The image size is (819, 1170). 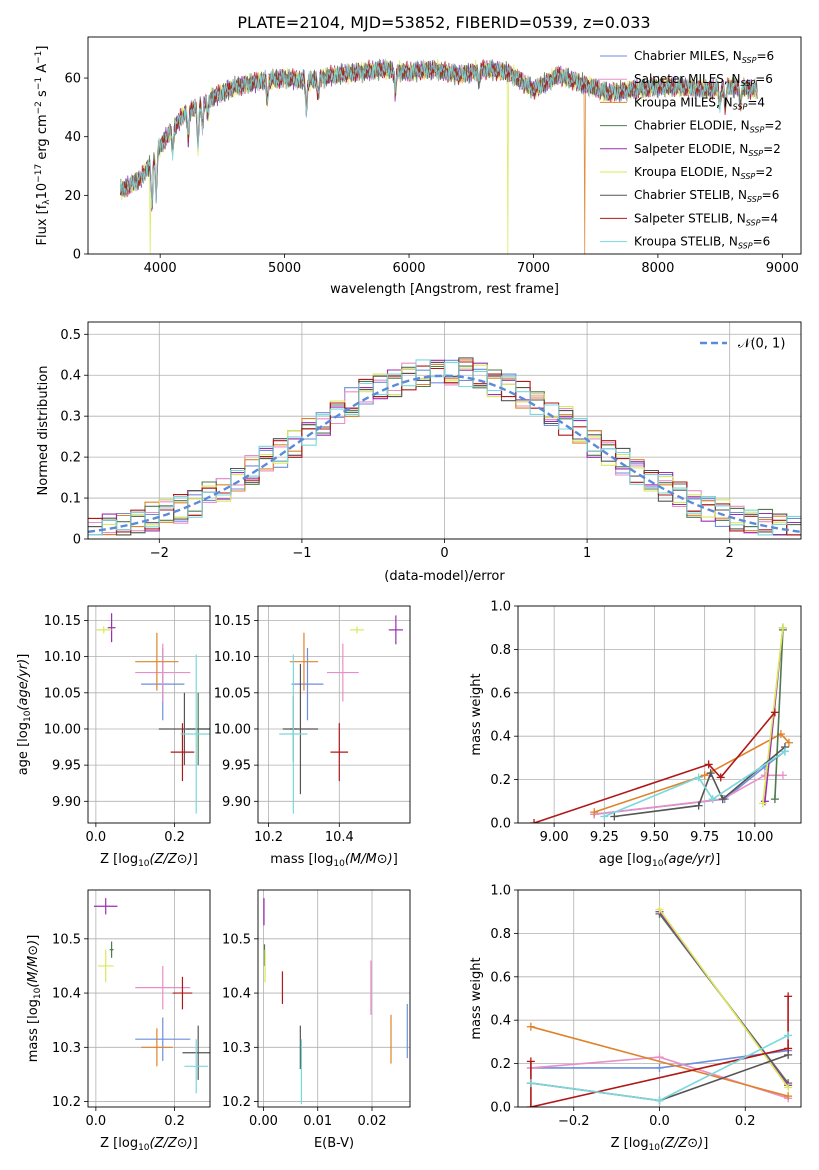 I want to click on x-tick-label: 2, so click(x=730, y=553).